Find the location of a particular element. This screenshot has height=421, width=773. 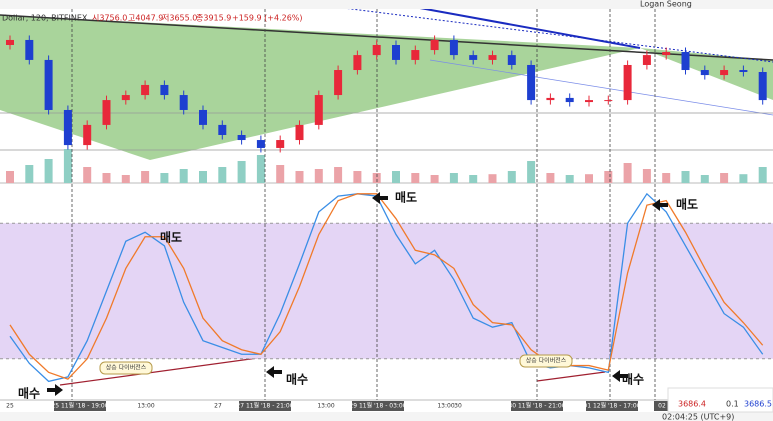

x-tick-label: 30 11월 '18 - 21:00 is located at coordinates (536, 406).